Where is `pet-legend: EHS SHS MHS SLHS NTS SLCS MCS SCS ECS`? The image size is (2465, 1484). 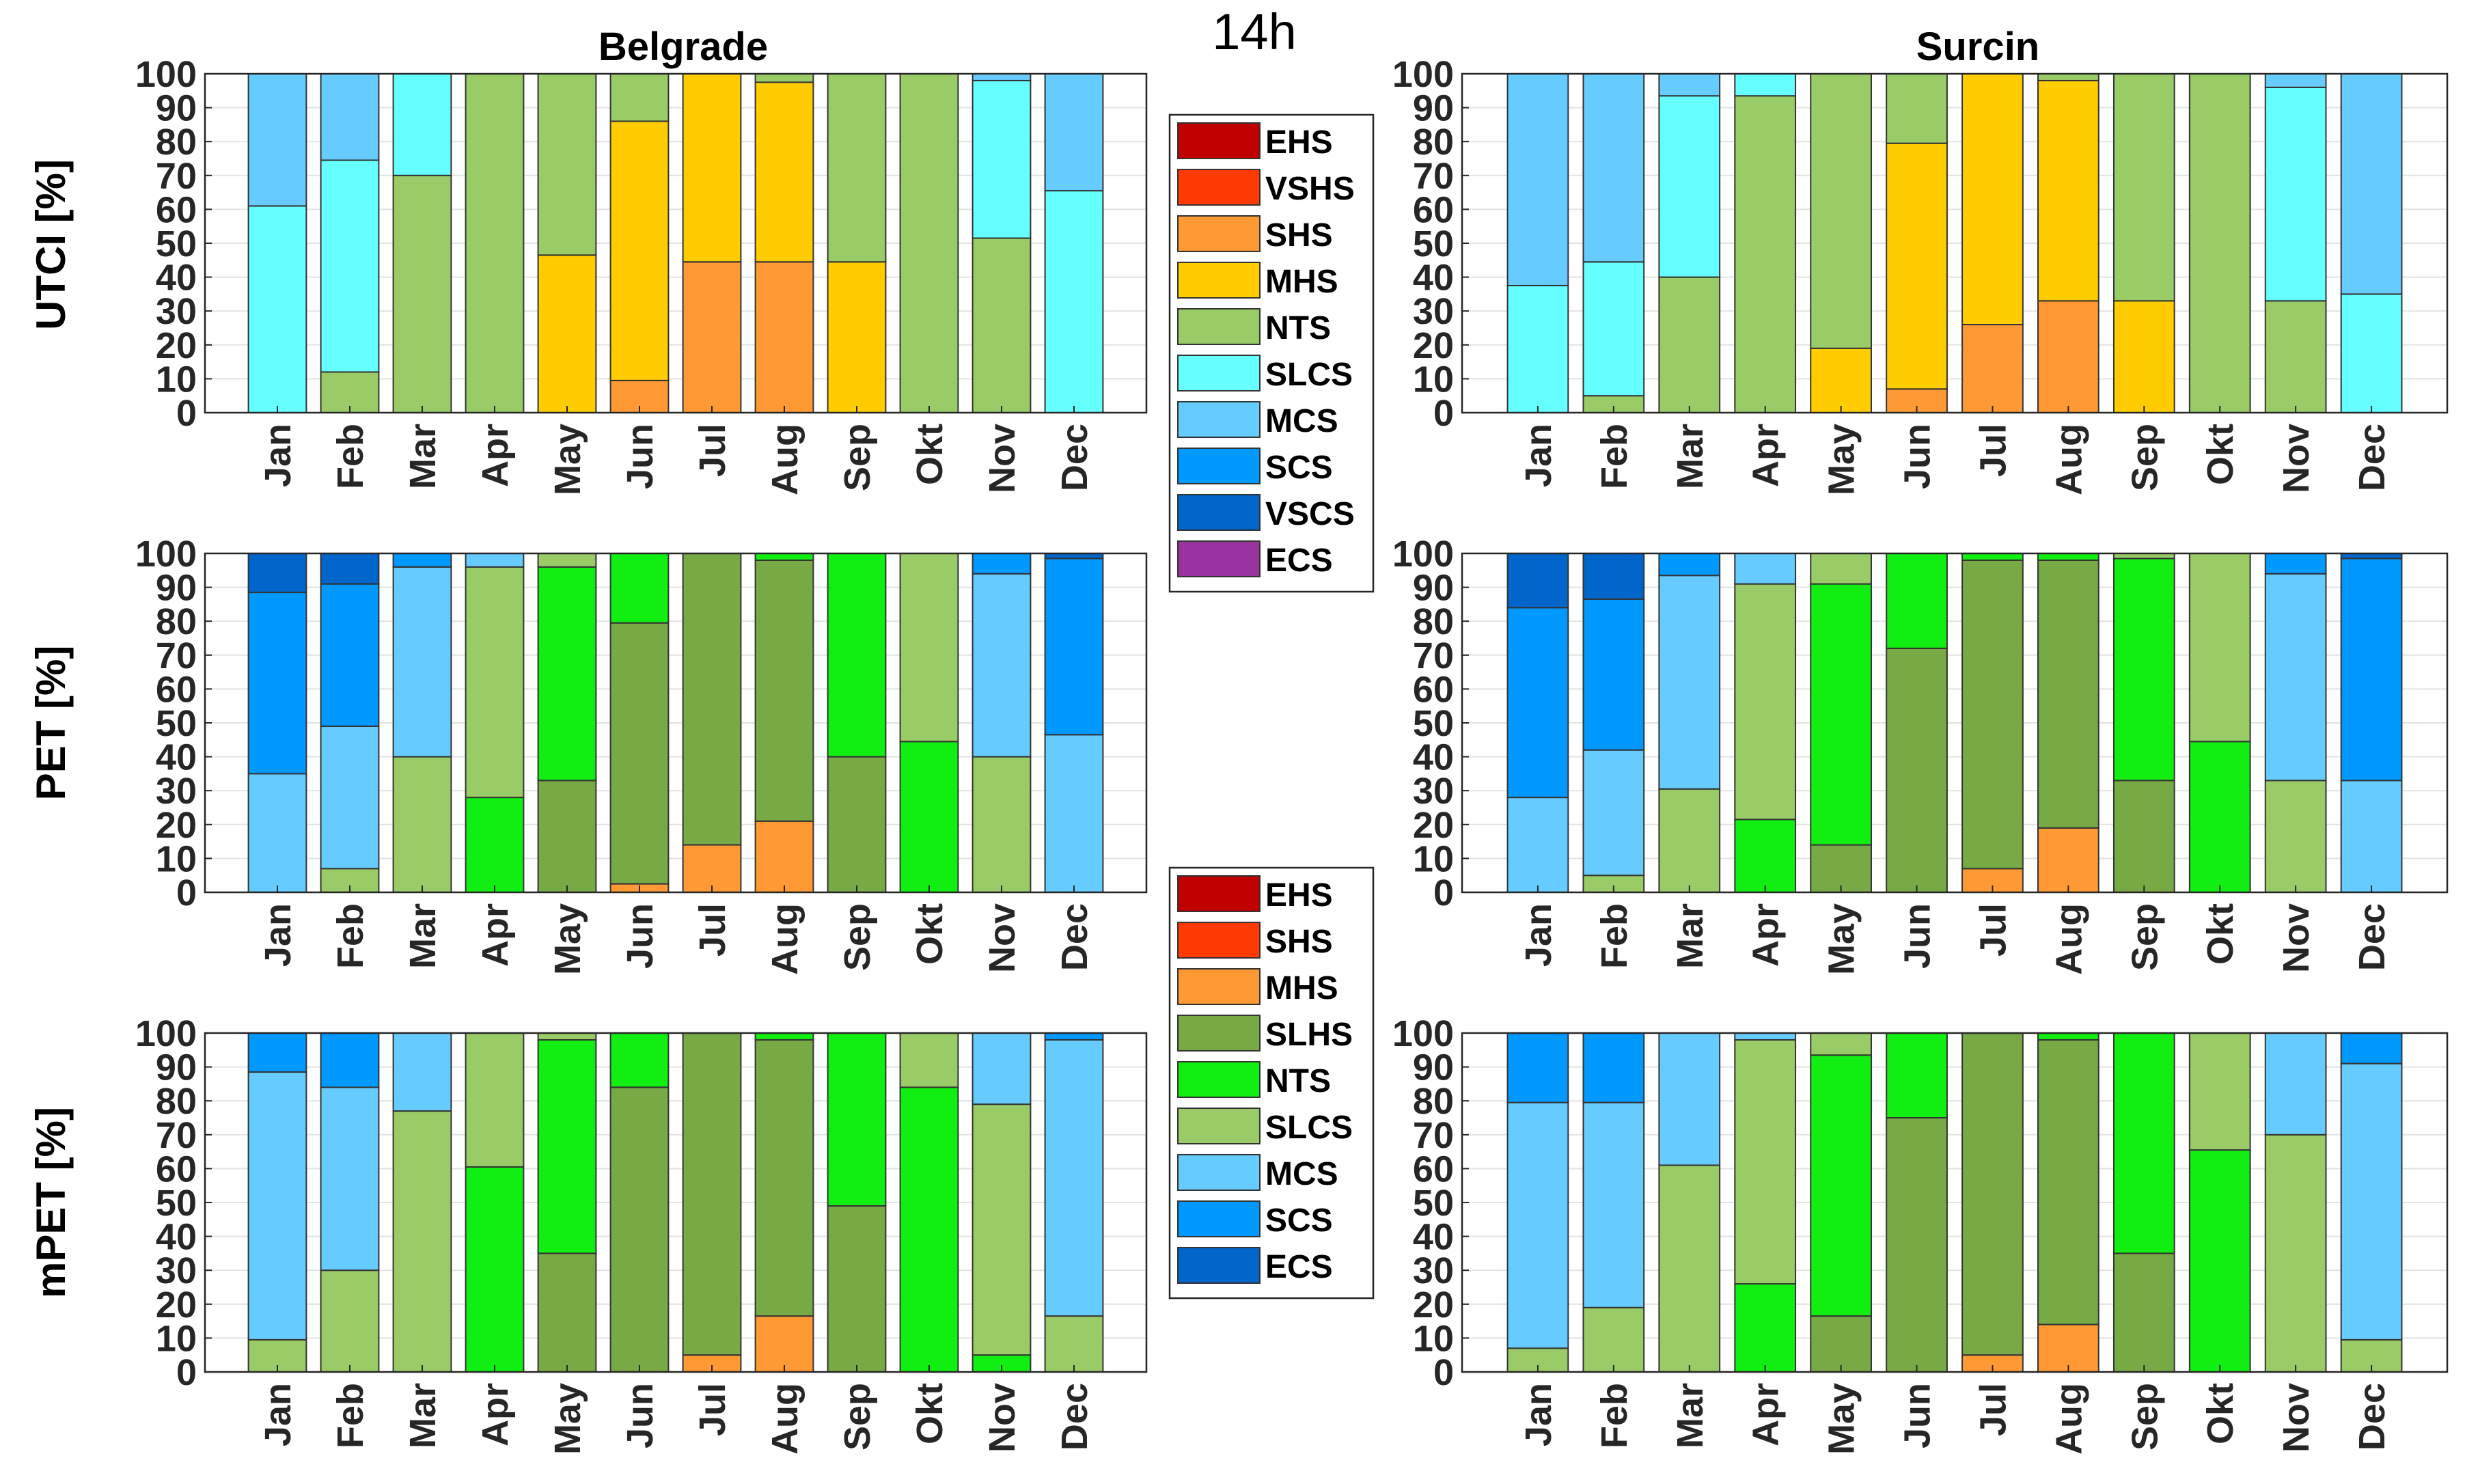 pet-legend: EHS SHS MHS SLHS NTS SLCS MCS SCS ECS is located at coordinates (1271, 1083).